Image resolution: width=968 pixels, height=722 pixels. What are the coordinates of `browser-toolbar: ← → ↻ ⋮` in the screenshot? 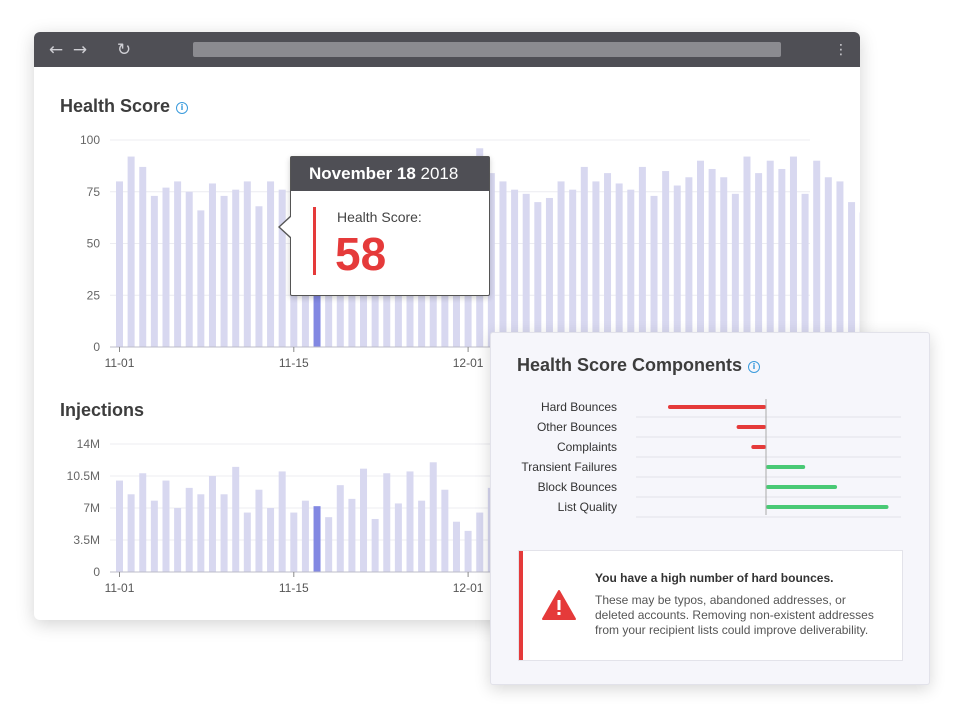 It's located at (447, 49).